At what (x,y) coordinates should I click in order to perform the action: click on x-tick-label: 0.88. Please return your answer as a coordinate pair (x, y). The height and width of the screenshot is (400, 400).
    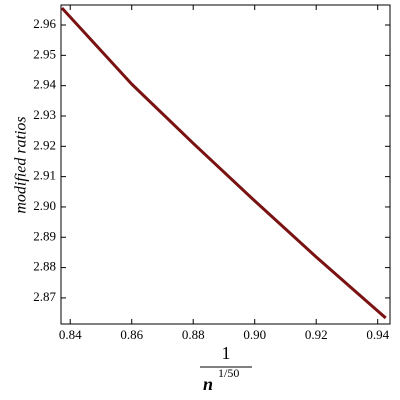
    Looking at the image, I should click on (193, 334).